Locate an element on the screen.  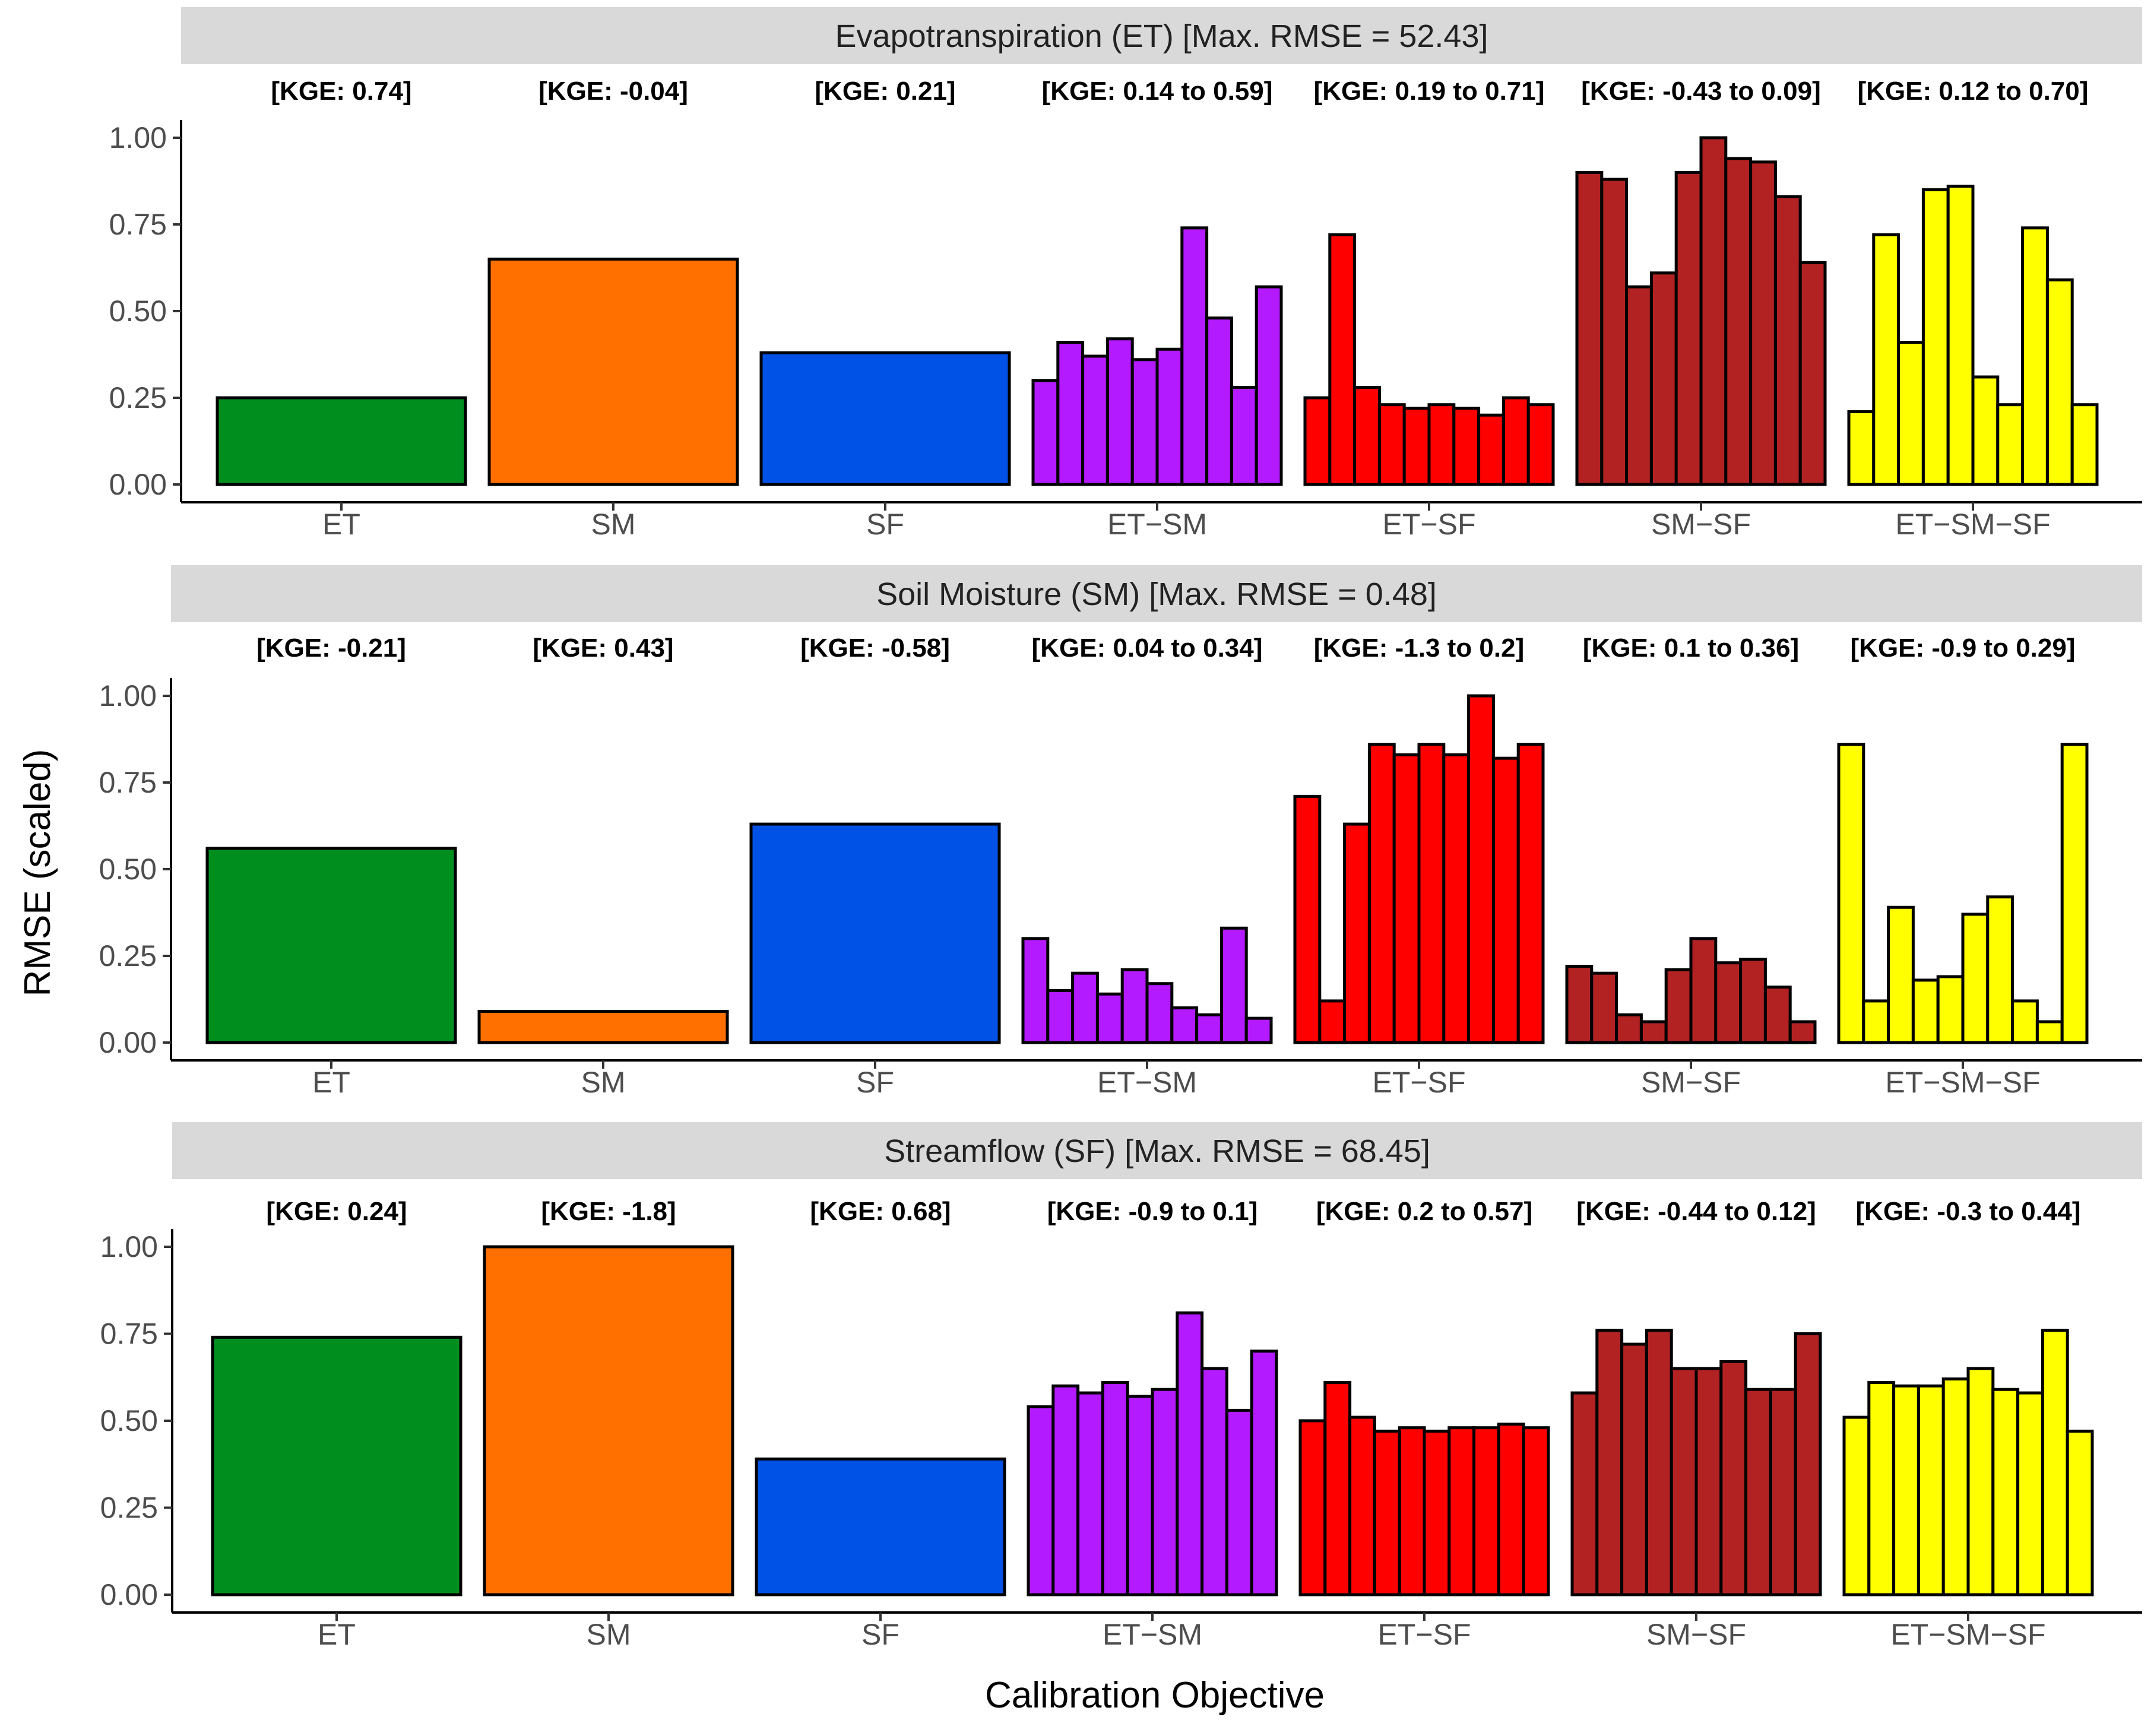
x-tick-label-sm: SM is located at coordinates (613, 524).